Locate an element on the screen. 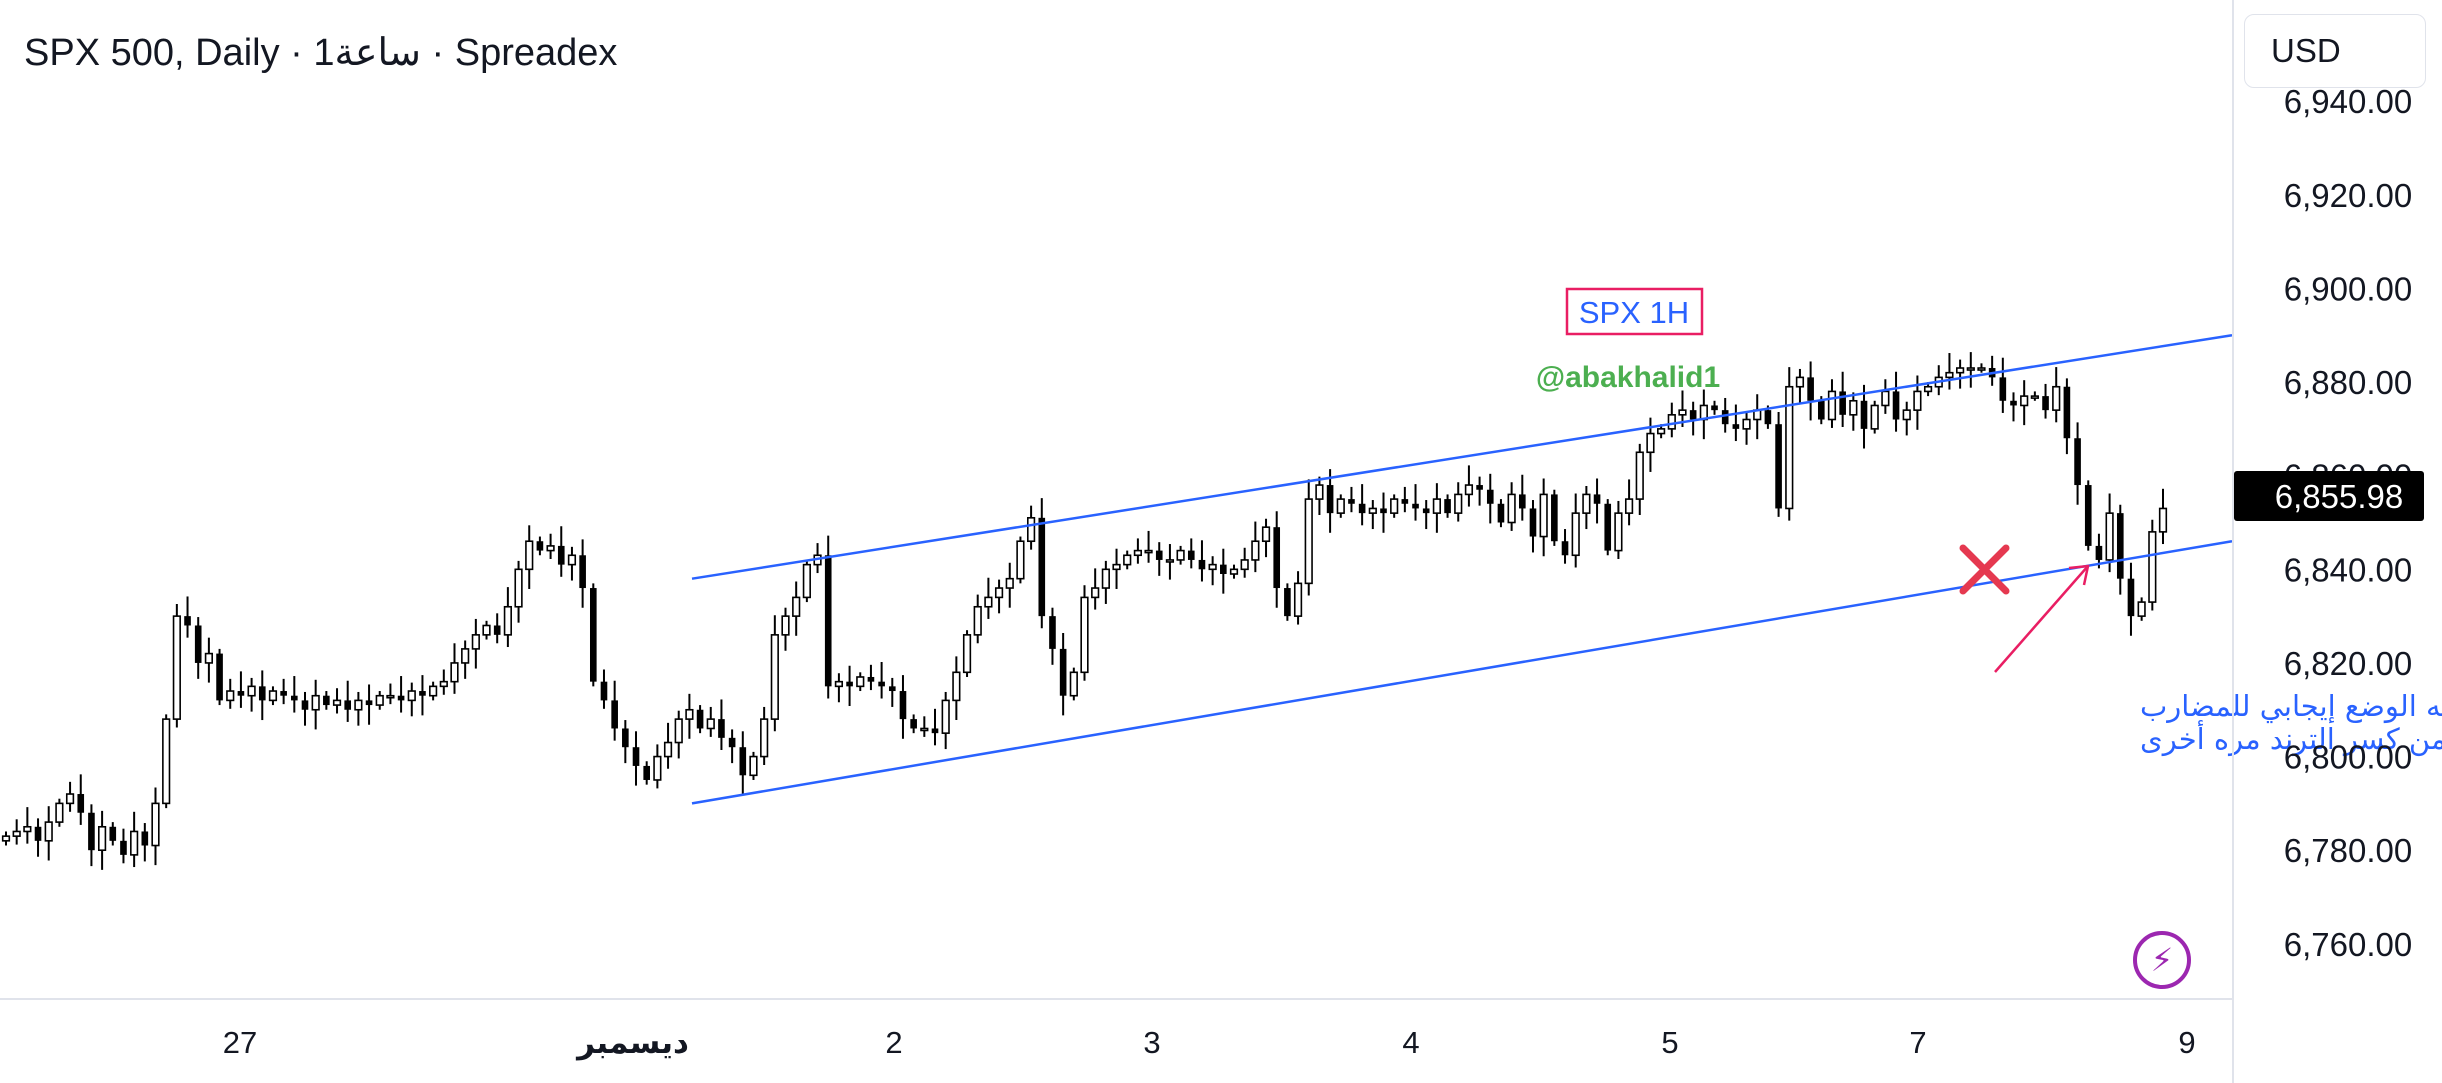 This screenshot has width=2442, height=1083. time-tick-label: 27 is located at coordinates (240, 1042).